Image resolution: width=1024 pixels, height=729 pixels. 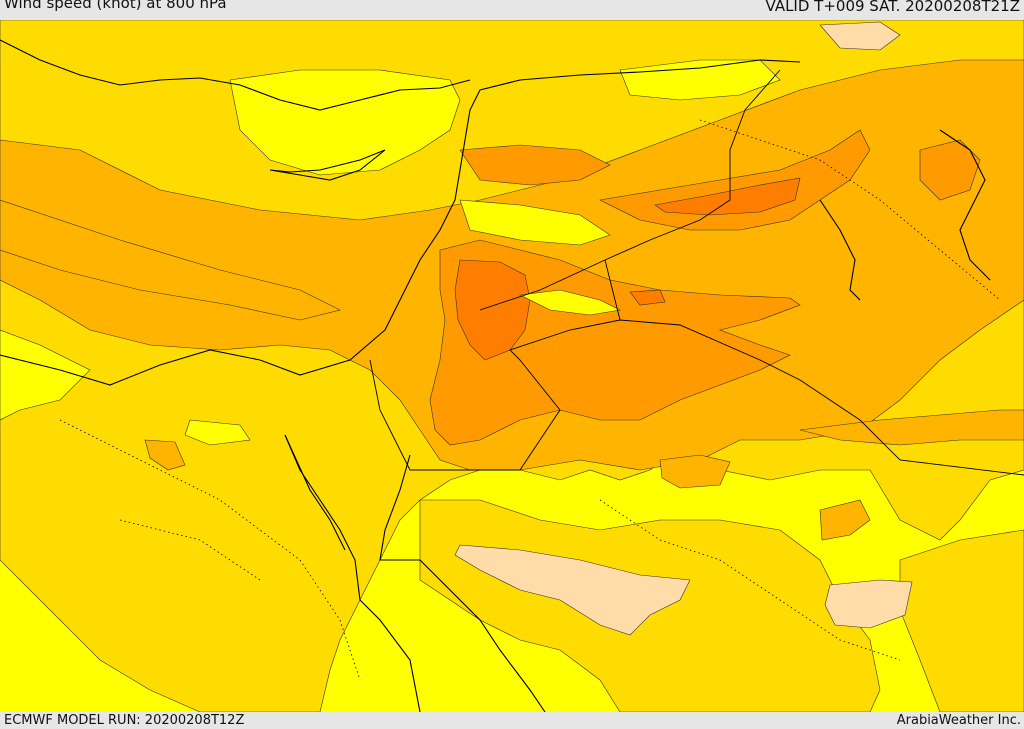 What do you see at coordinates (535, 165) in the screenshot?
I see `band-orange-levant` at bounding box center [535, 165].